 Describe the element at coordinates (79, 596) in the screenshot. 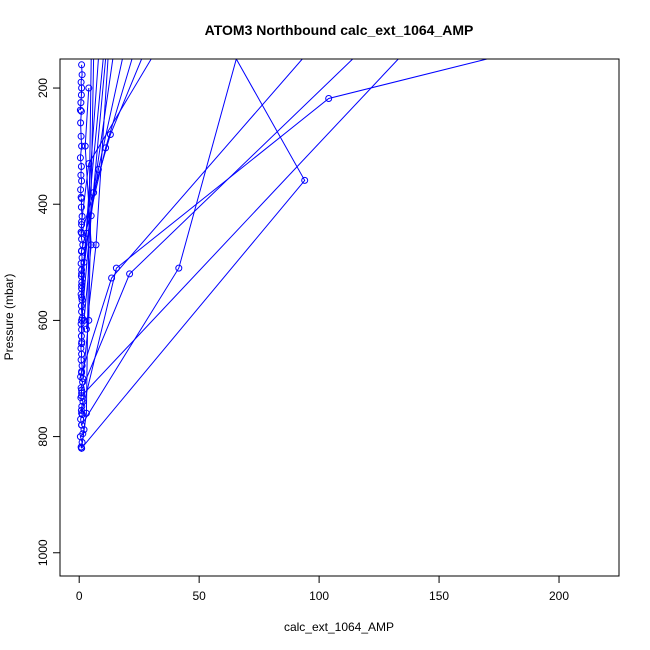

I see `x-tick-label: 0` at that location.